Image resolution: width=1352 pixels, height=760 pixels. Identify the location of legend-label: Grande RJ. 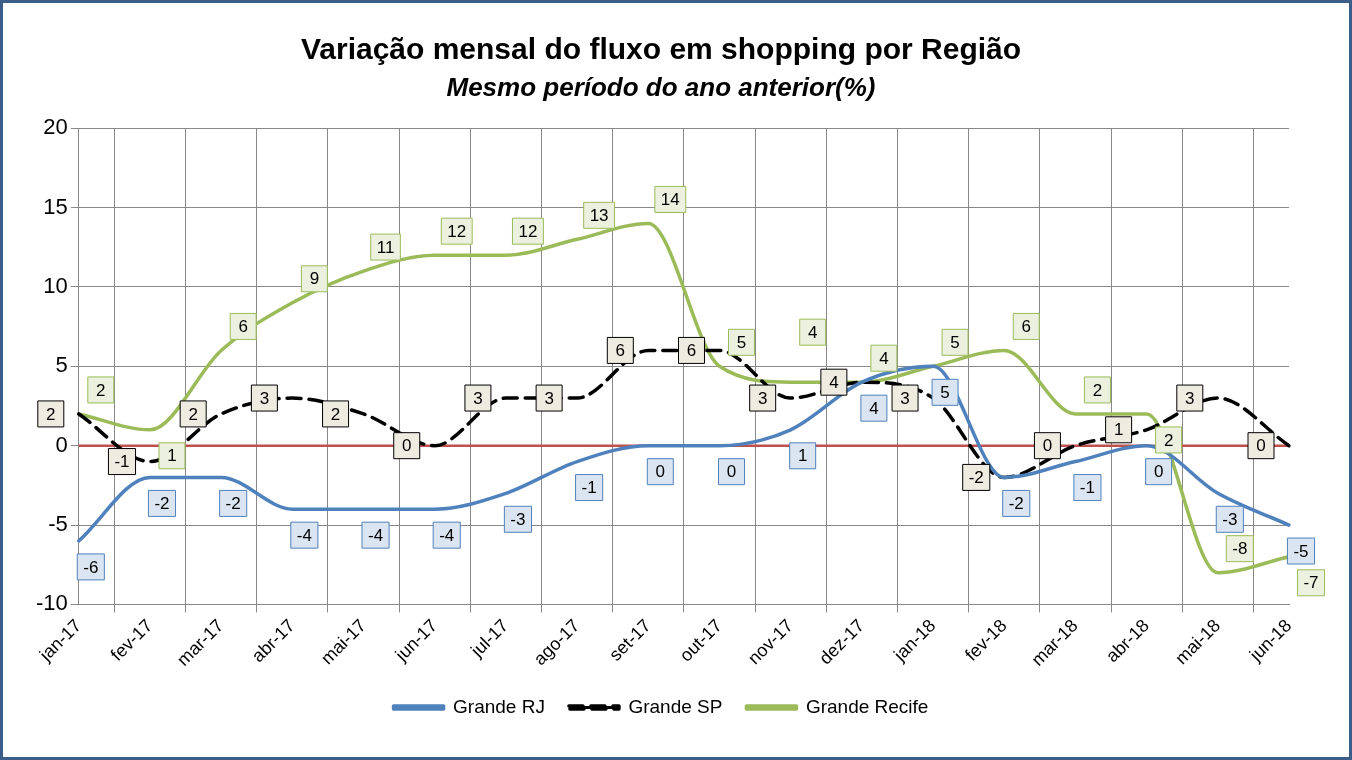
(499, 706).